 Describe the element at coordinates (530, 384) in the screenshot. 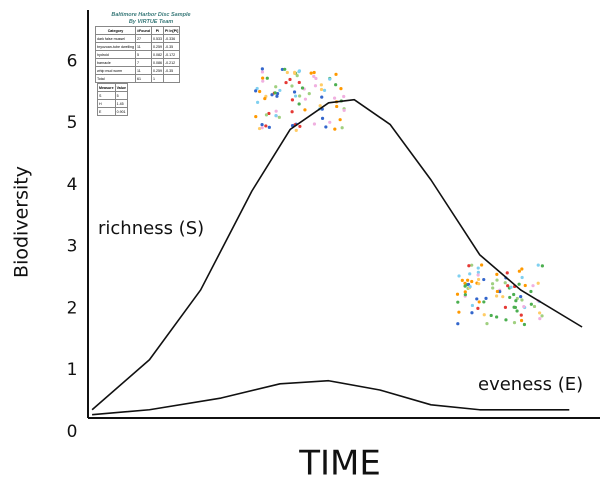

I see `series-label: eveness (E)` at that location.